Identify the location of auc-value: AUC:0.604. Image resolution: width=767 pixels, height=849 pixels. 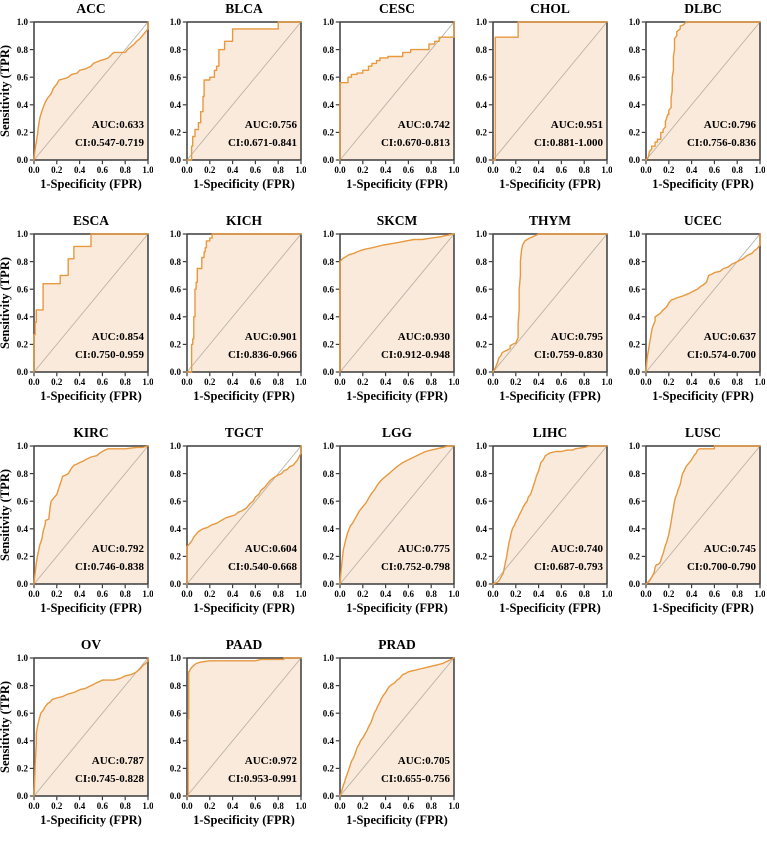
(271, 549).